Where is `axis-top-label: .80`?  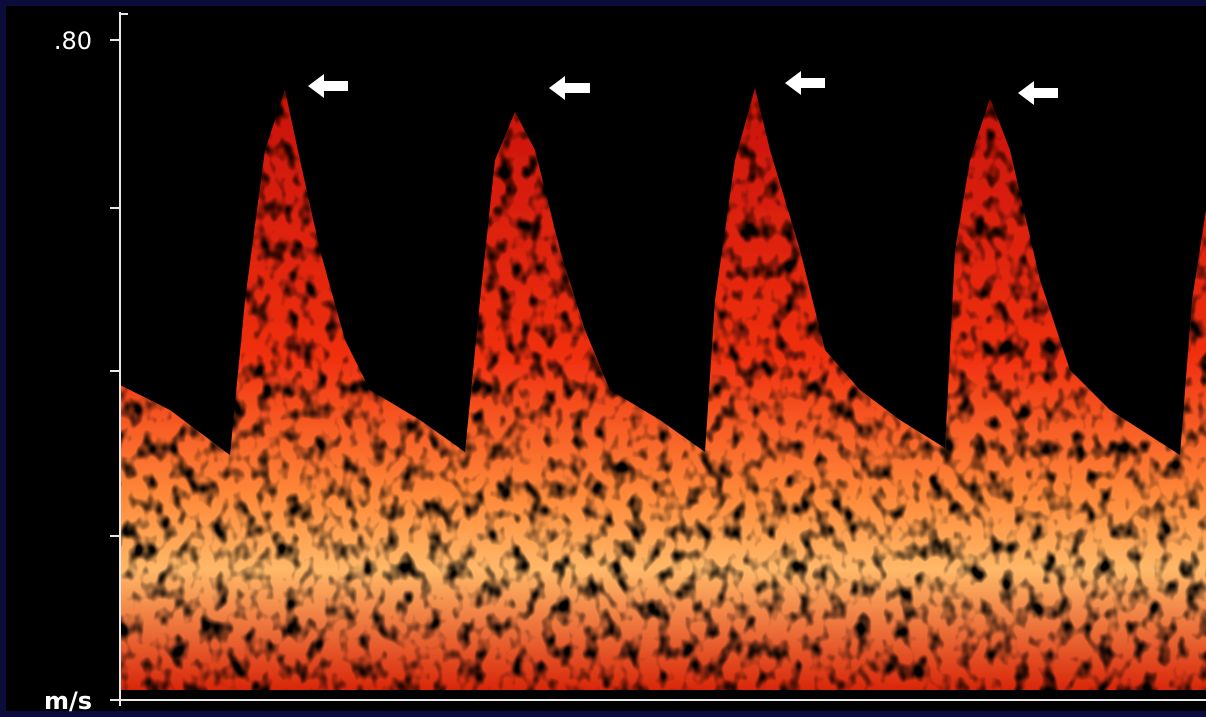
axis-top-label: .80 is located at coordinates (73, 41).